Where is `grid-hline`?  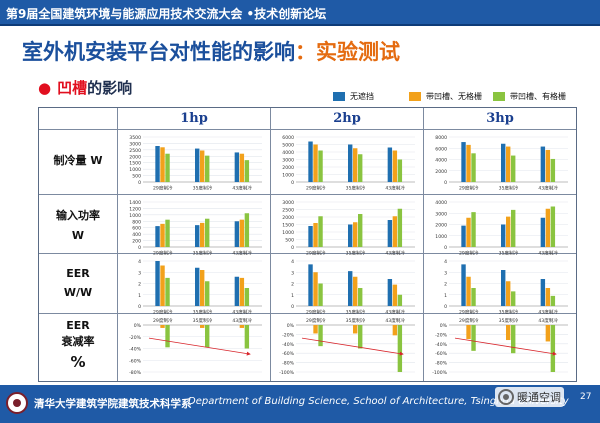 grid-hline is located at coordinates (307, 253).